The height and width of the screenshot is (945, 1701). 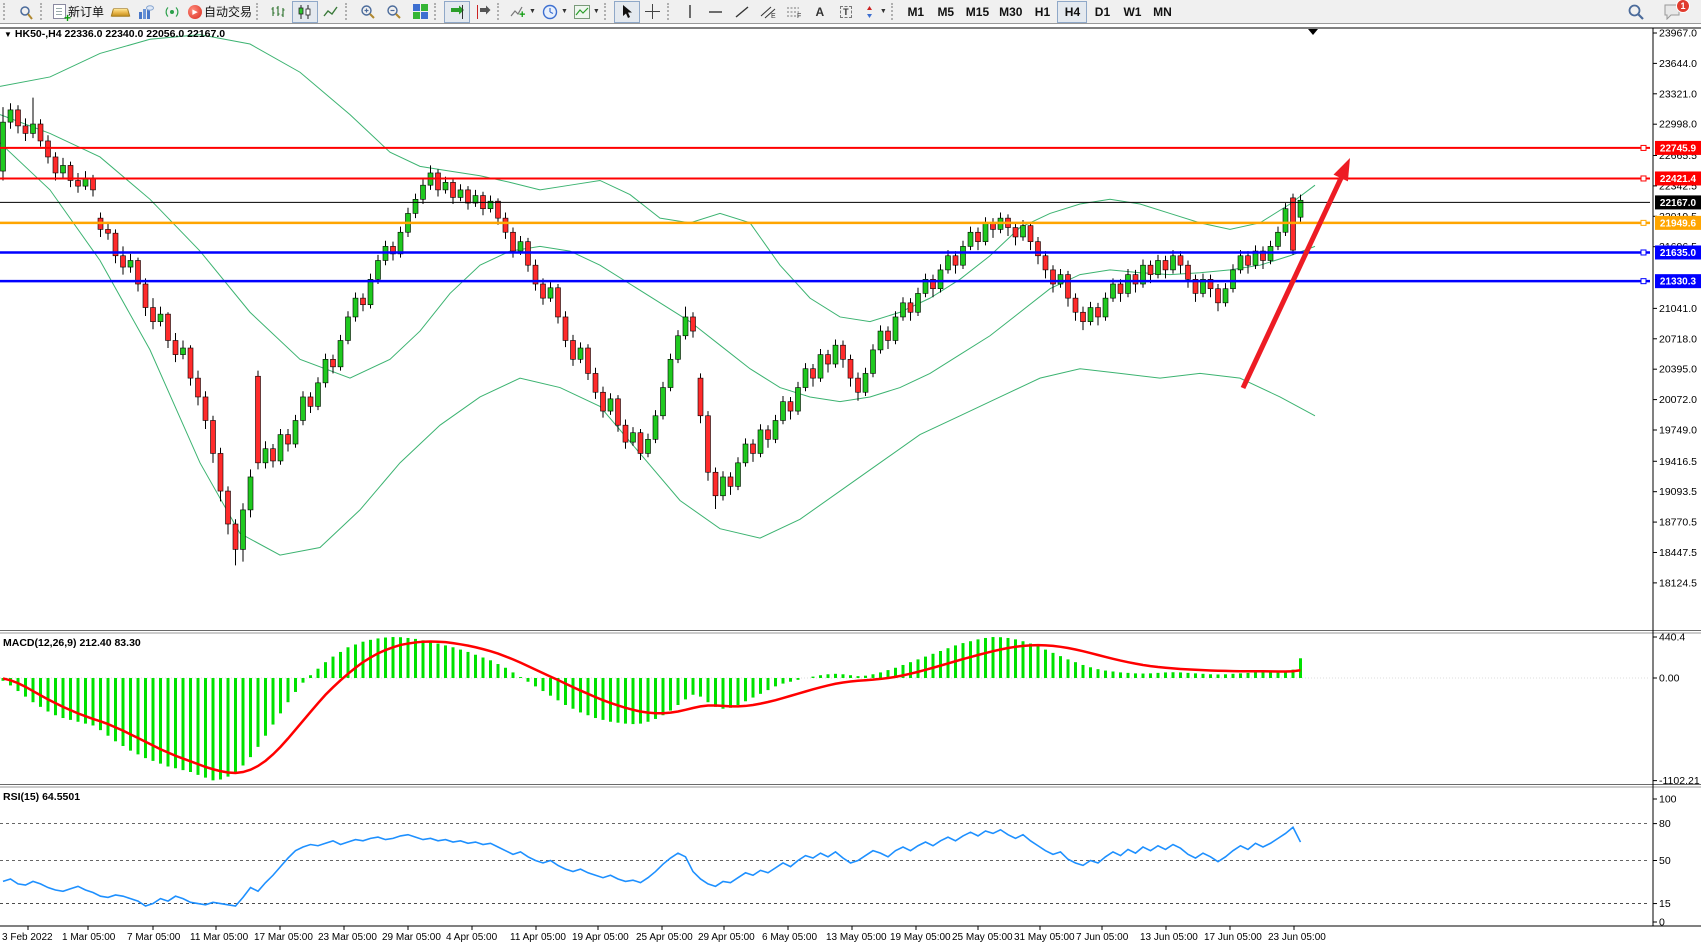 What do you see at coordinates (1042, 11) in the screenshot?
I see `tf-h1-button: H1` at bounding box center [1042, 11].